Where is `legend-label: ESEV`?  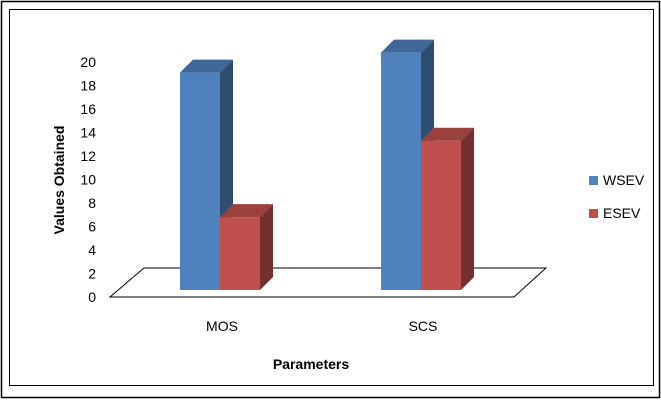
legend-label: ESEV is located at coordinates (622, 213).